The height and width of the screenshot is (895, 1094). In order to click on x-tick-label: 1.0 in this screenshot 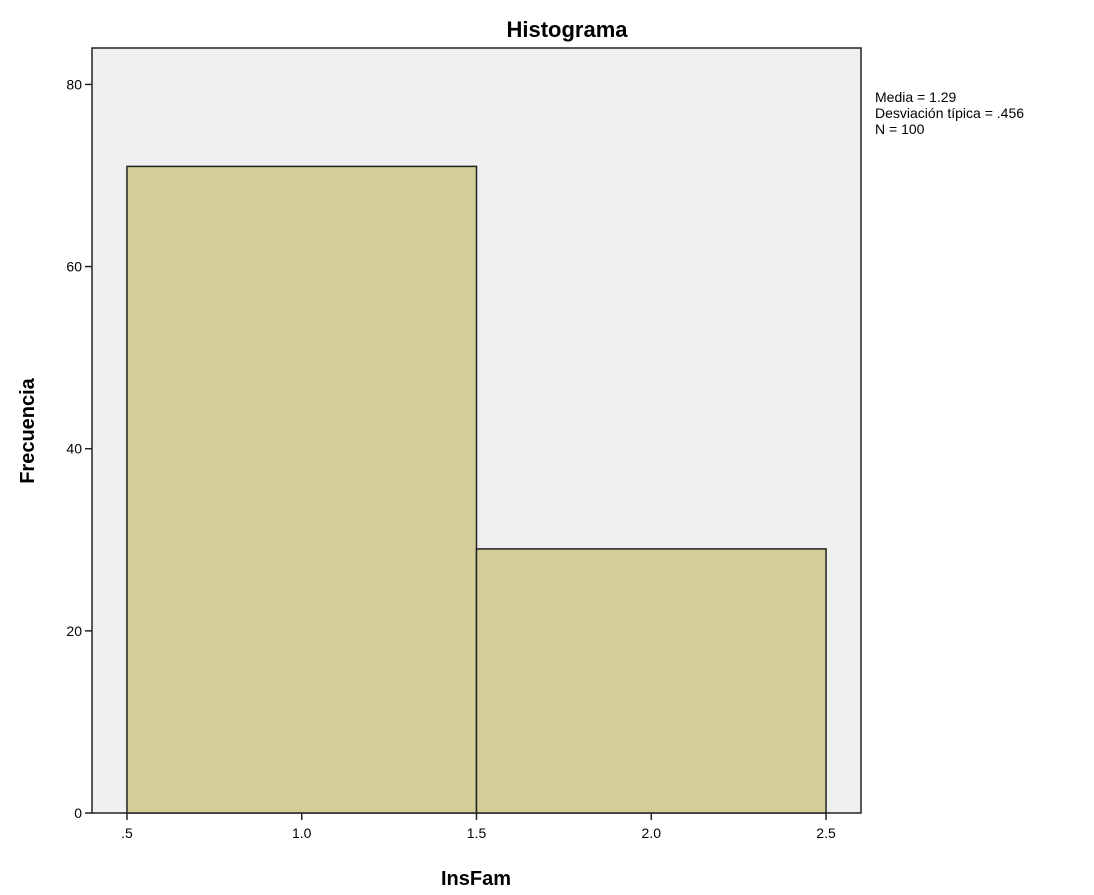, I will do `click(302, 833)`.